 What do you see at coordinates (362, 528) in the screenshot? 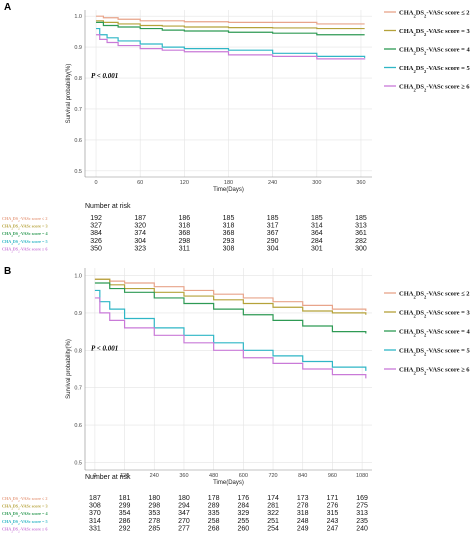
I see `risk-value: 240` at bounding box center [362, 528].